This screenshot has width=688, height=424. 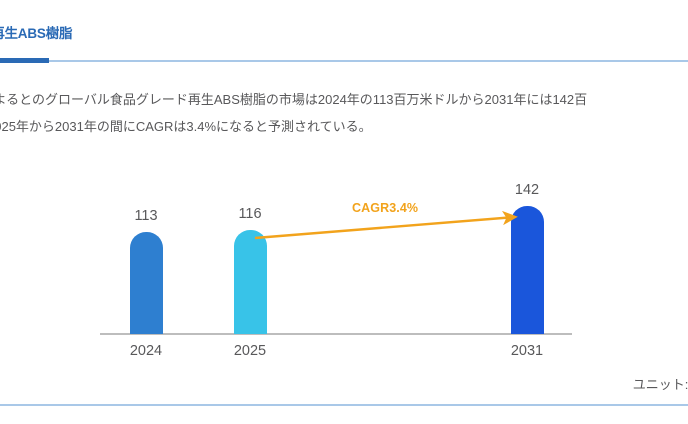 What do you see at coordinates (336, 334) in the screenshot?
I see `x-axis-line` at bounding box center [336, 334].